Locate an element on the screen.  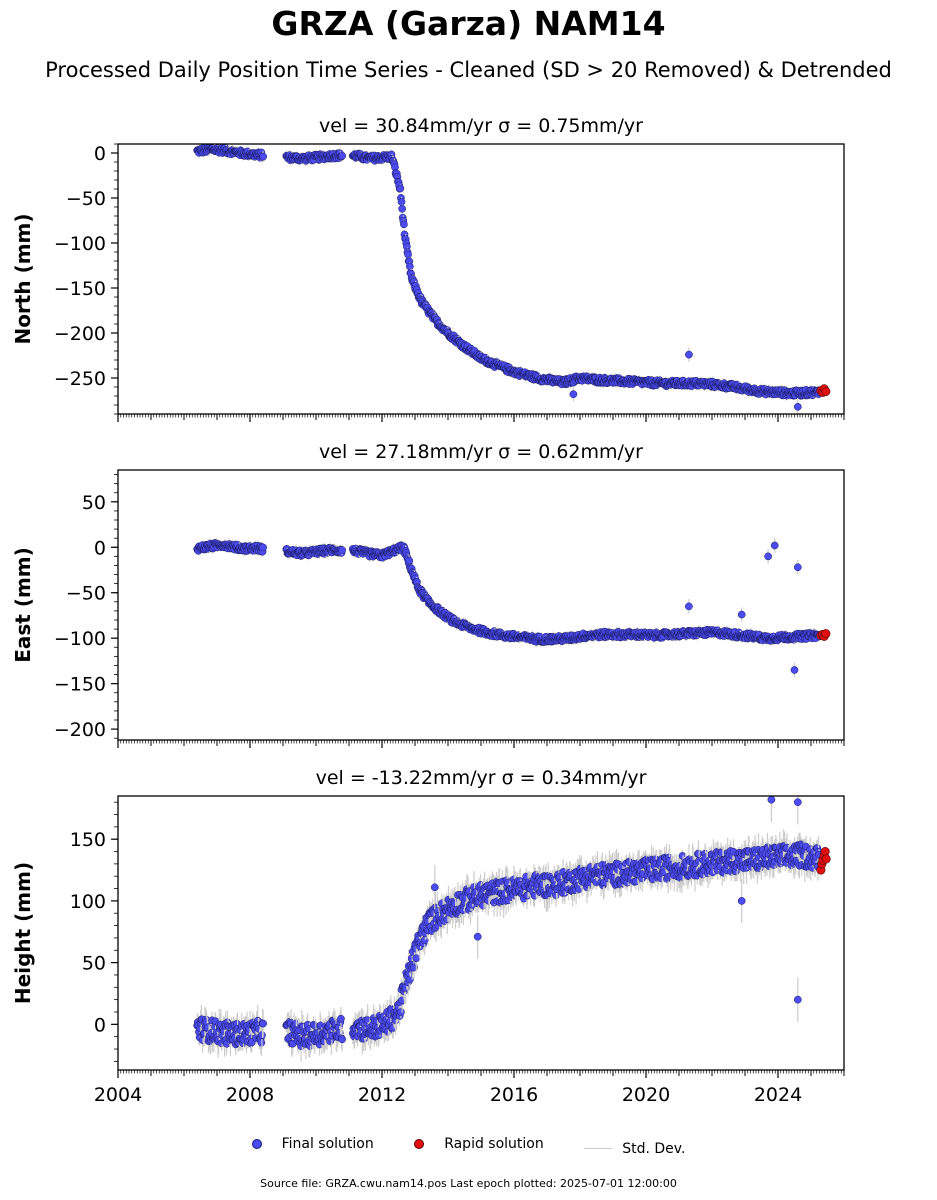
page-title: GRZA (Garza) NAM14 is located at coordinates (468, 23).